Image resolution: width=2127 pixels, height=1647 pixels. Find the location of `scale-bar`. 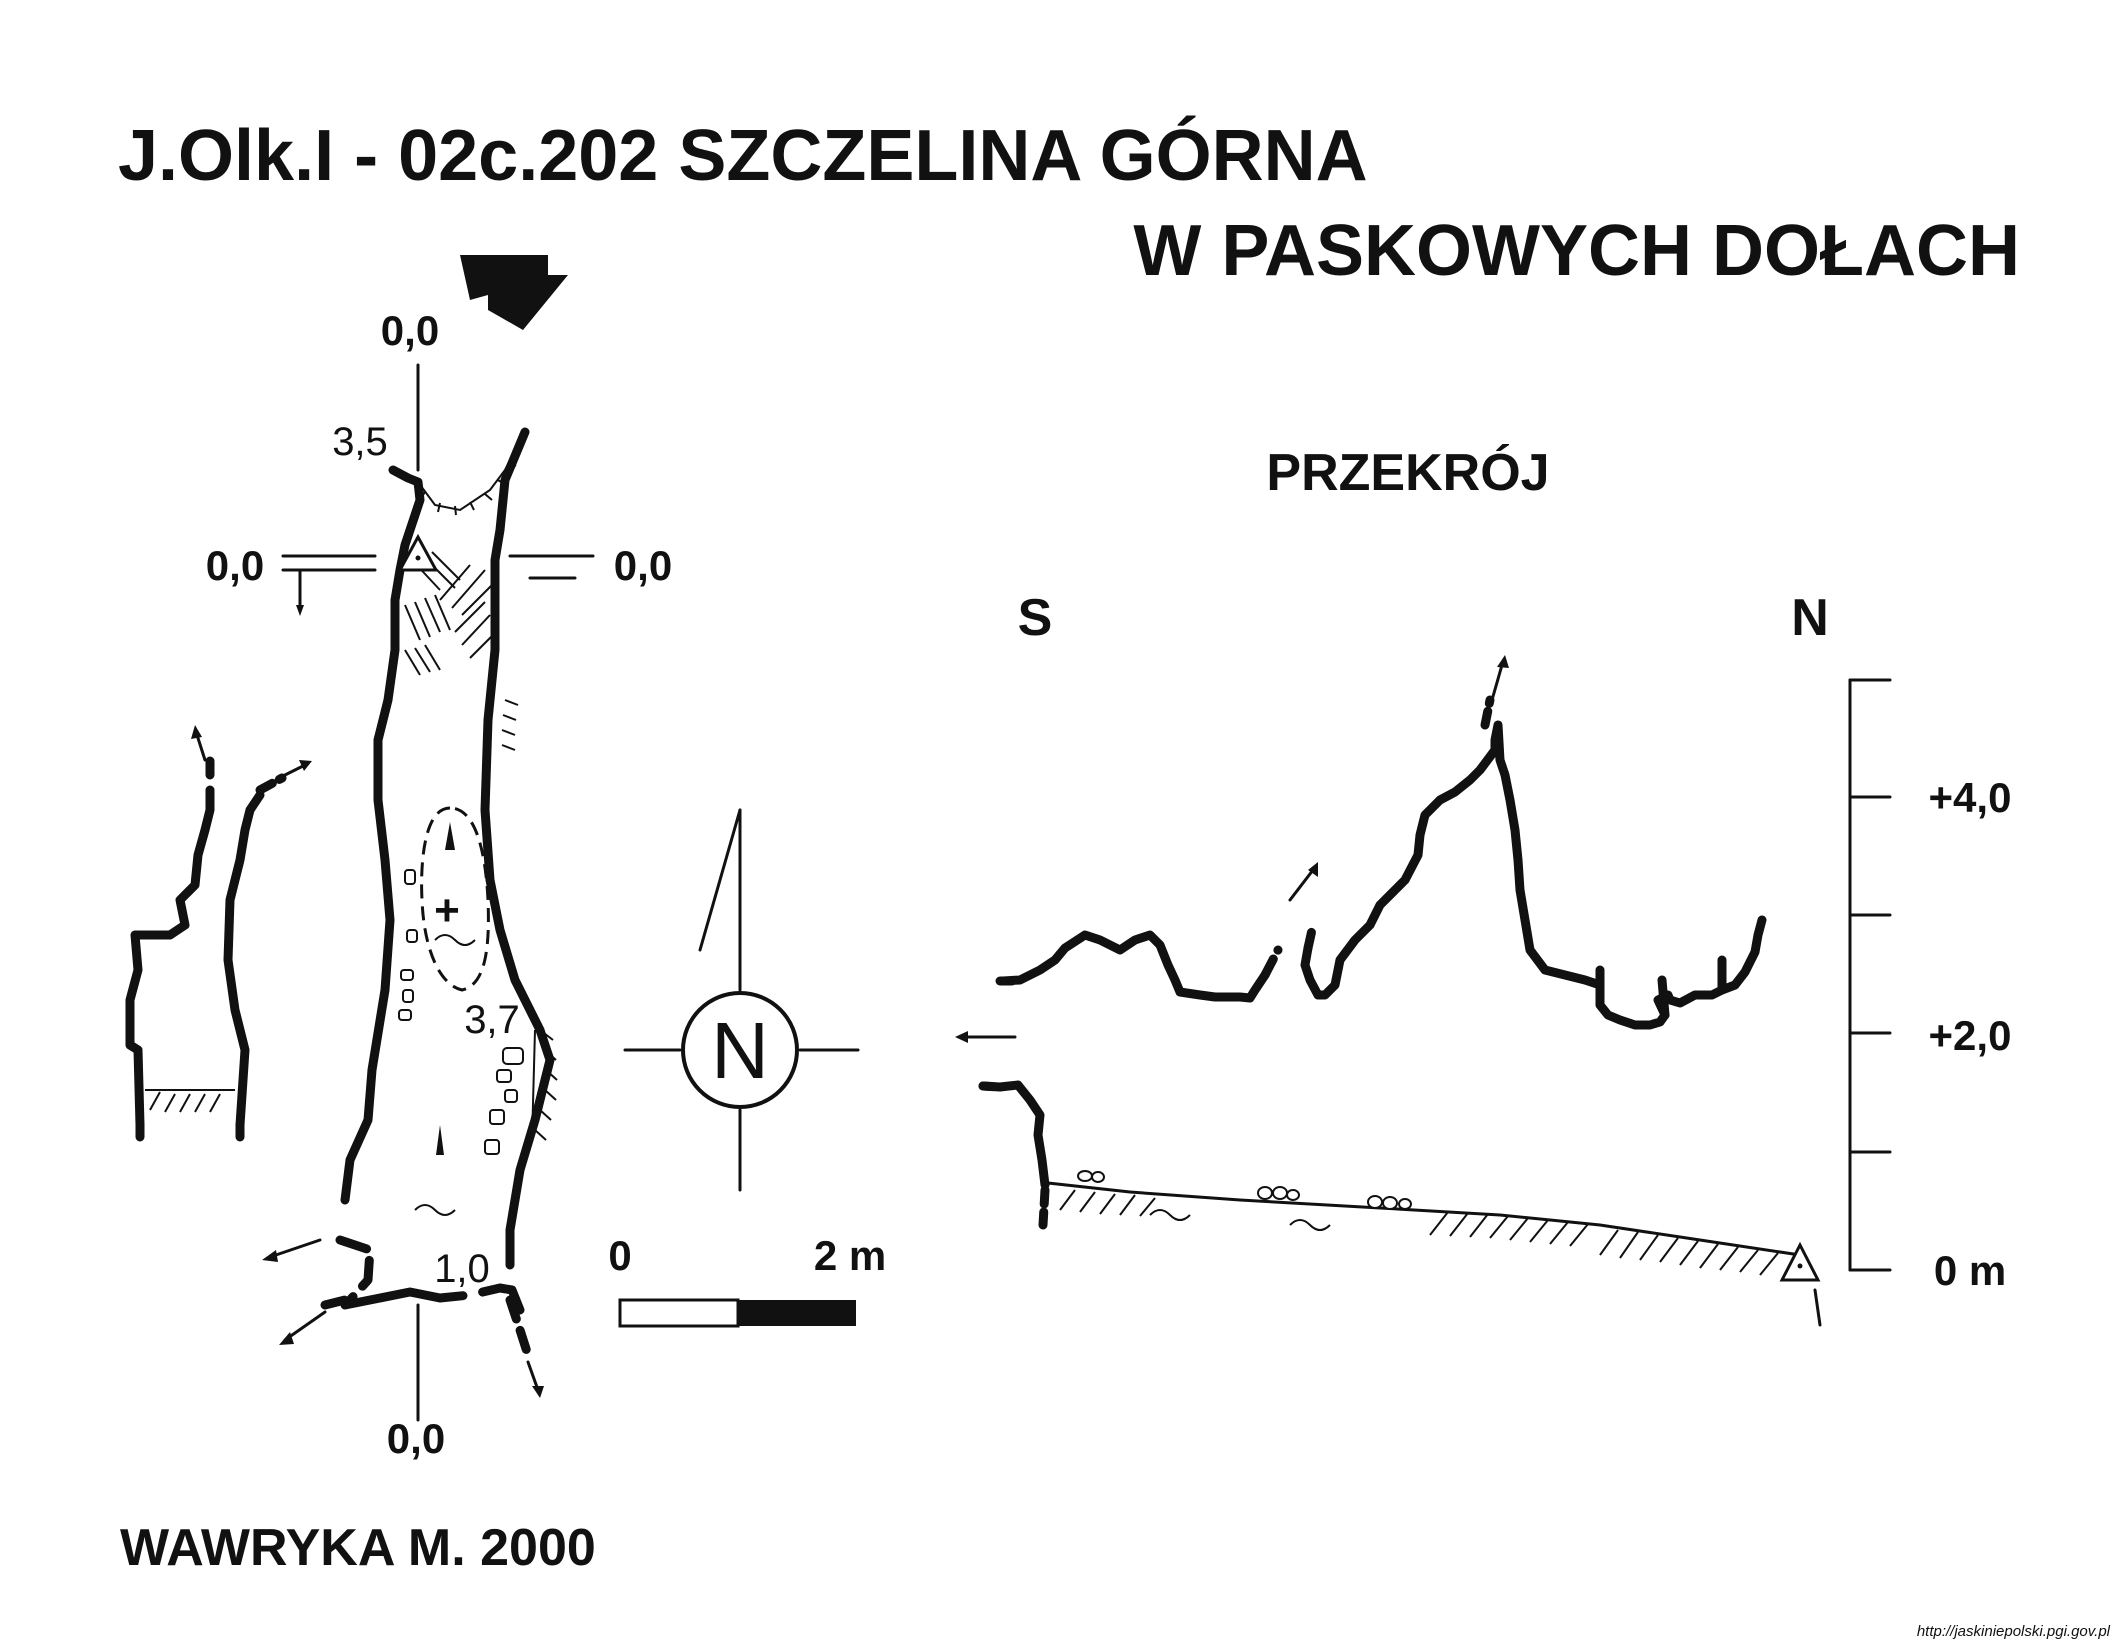

scale-bar is located at coordinates (737, 1313).